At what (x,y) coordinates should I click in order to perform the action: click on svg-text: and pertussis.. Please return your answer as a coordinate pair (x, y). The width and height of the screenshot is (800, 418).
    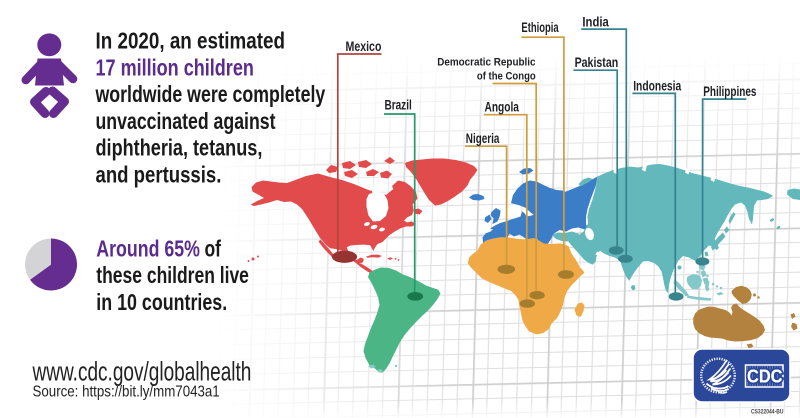
    Looking at the image, I should click on (159, 175).